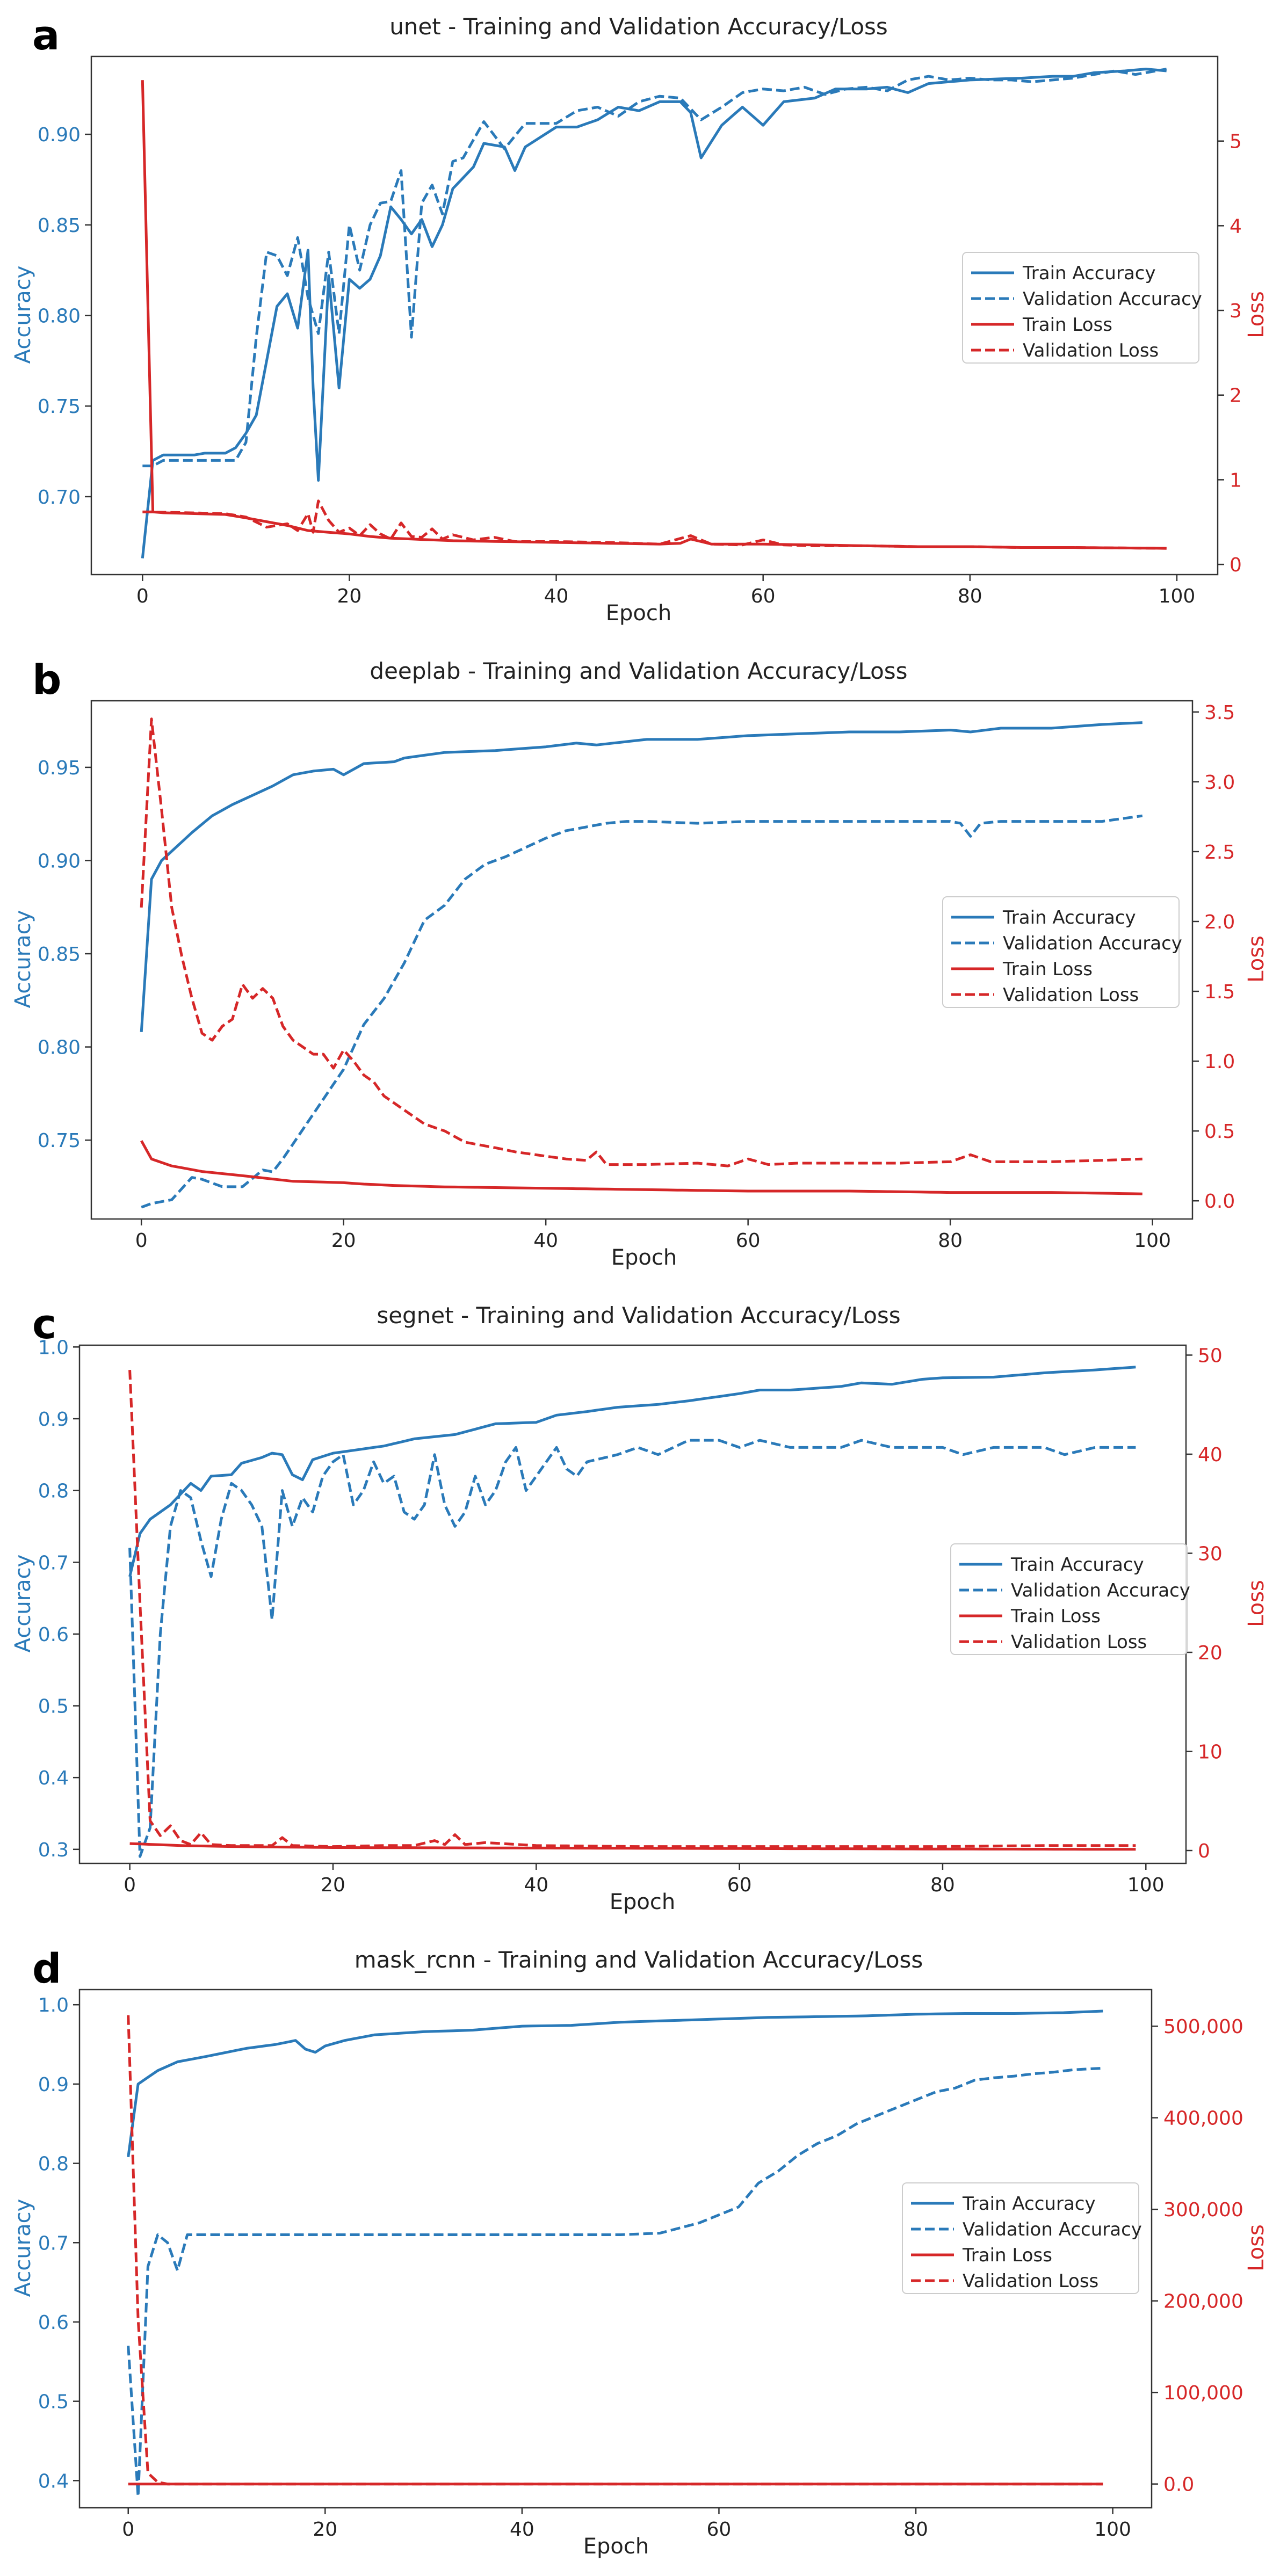 This screenshot has height=2576, width=1280. I want to click on y-tick-label-left: 0.9, so click(54, 2085).